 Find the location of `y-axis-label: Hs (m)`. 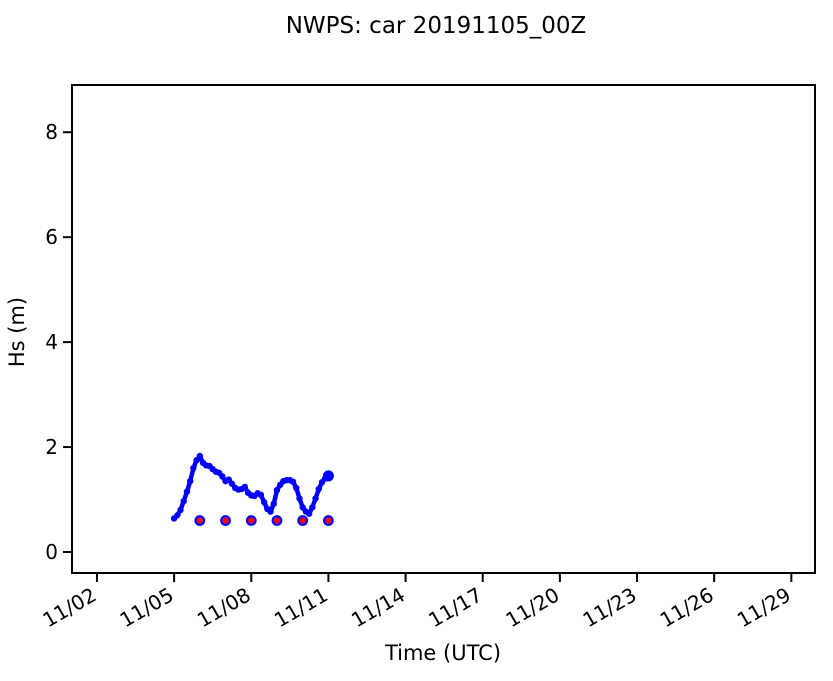

y-axis-label: Hs (m) is located at coordinates (17, 332).